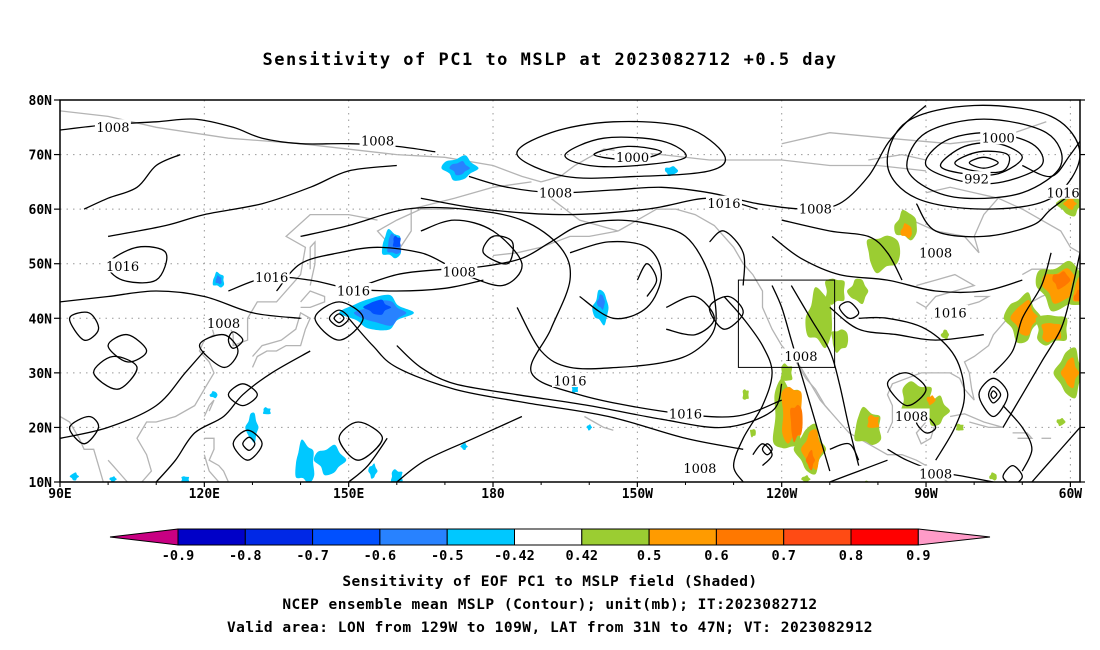  What do you see at coordinates (632, 158) in the screenshot?
I see `contour-label: 1000` at bounding box center [632, 158].